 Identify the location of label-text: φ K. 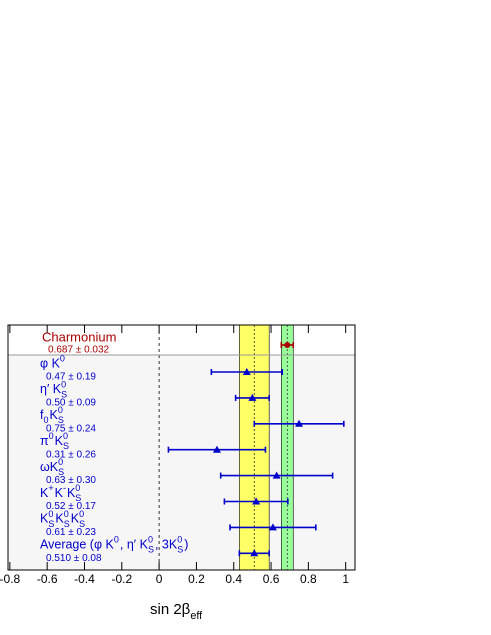
(50, 363).